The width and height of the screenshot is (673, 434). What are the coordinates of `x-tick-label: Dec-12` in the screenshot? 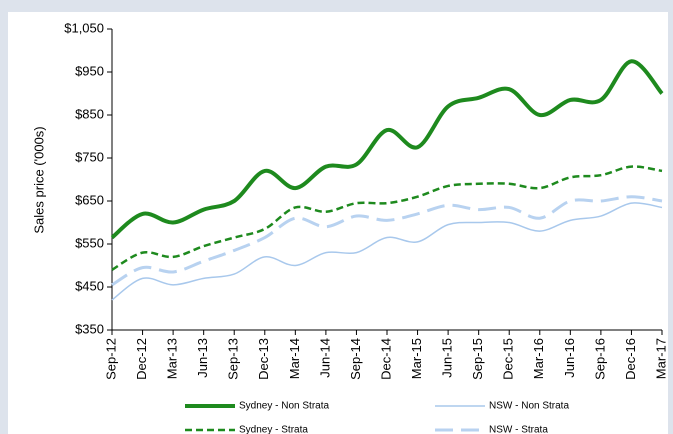 It's located at (141, 359).